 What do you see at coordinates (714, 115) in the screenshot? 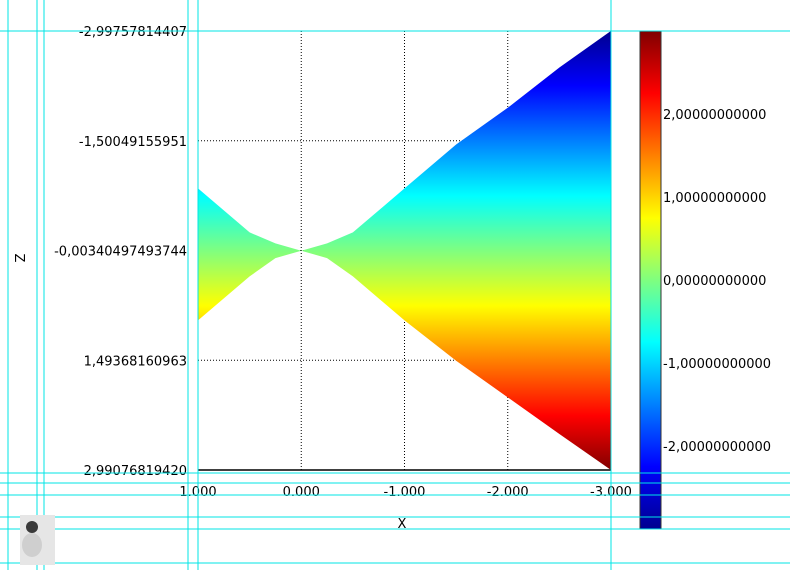
I see `colorbar-label: 2,00000000000` at bounding box center [714, 115].